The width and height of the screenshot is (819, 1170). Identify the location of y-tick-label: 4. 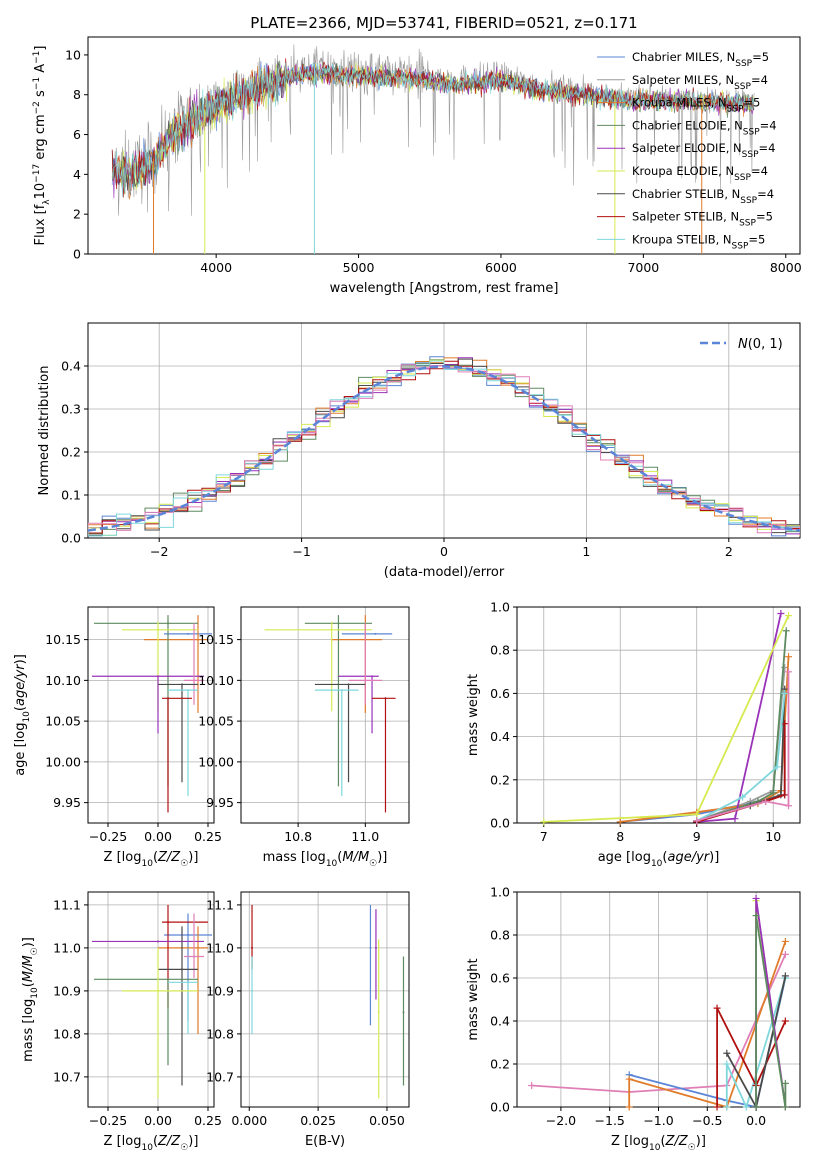
(77, 174).